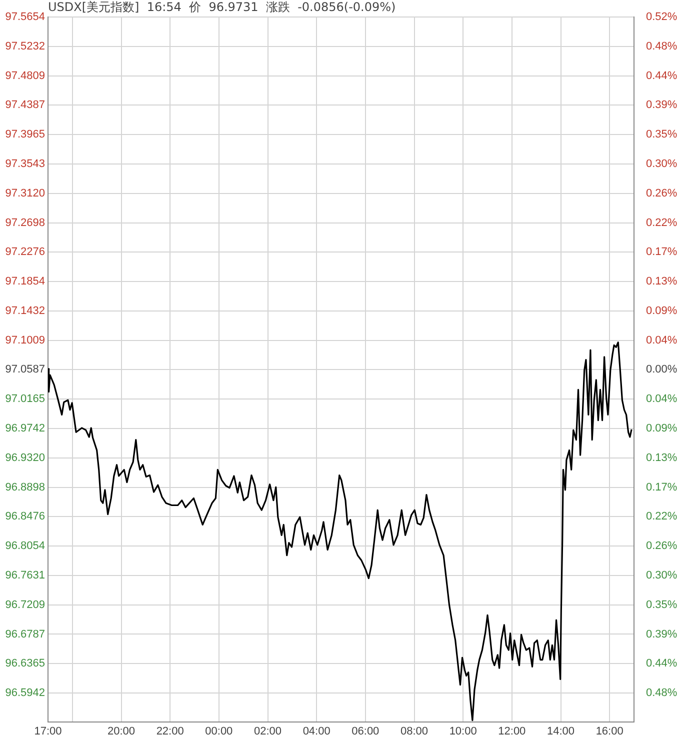  What do you see at coordinates (512, 732) in the screenshot?
I see `x-tick-label: 12:00` at bounding box center [512, 732].